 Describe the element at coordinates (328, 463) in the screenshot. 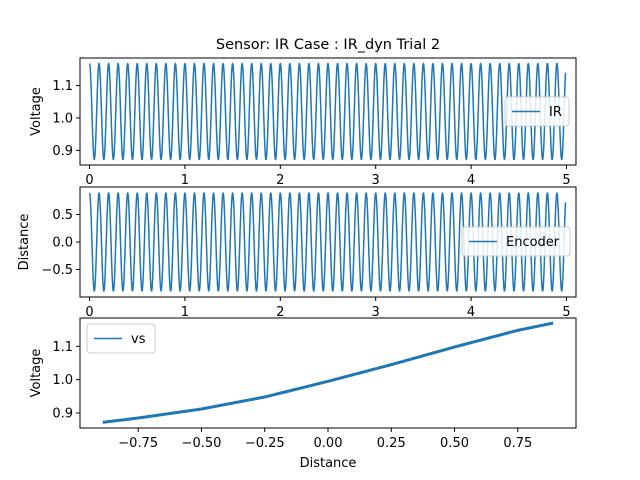

I see `x-axis-label-bottom: Distance` at that location.